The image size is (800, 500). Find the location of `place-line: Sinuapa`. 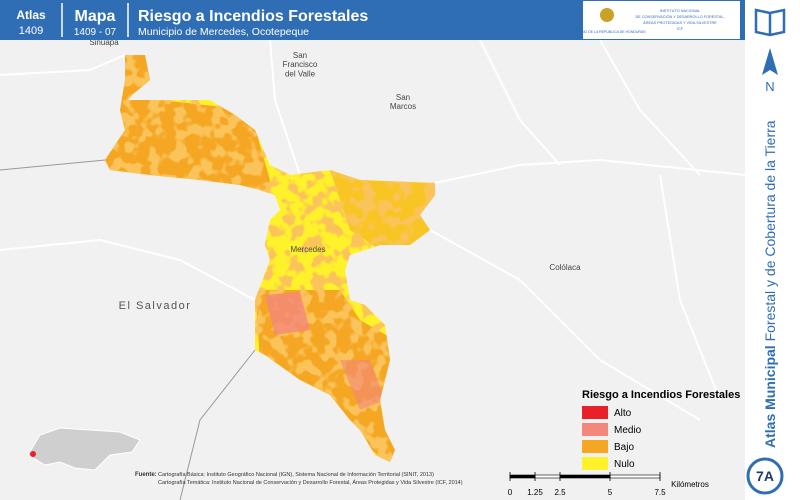

place-line: Sinuapa is located at coordinates (104, 42).